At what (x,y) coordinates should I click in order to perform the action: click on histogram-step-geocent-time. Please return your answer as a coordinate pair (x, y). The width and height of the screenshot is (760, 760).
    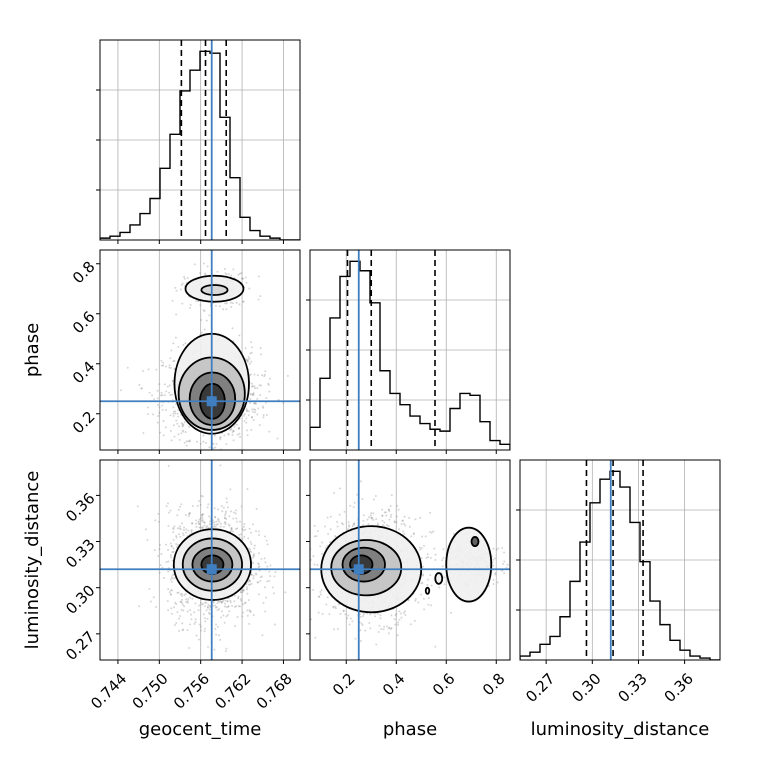
    Looking at the image, I should click on (200, 145).